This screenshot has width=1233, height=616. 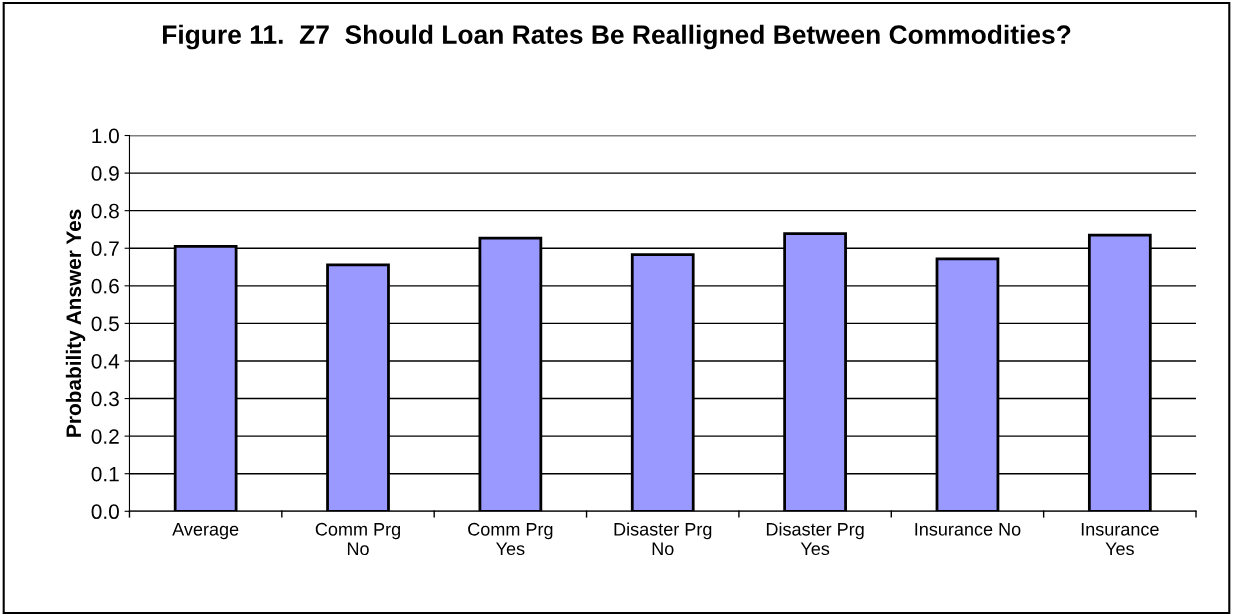 I want to click on x-tick-label: Disaster Prg Yes, so click(x=815, y=539).